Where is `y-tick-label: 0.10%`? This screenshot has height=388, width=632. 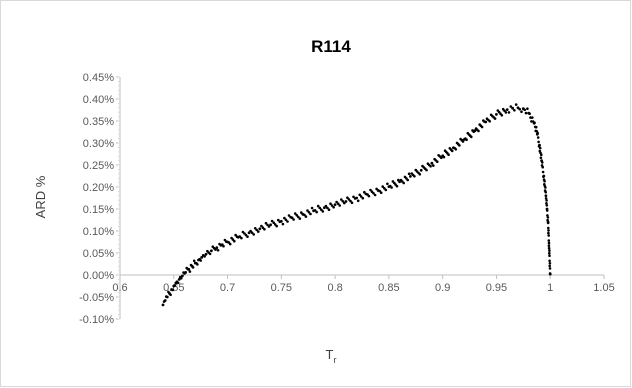
y-tick-label: 0.10% is located at coordinates (98, 232).